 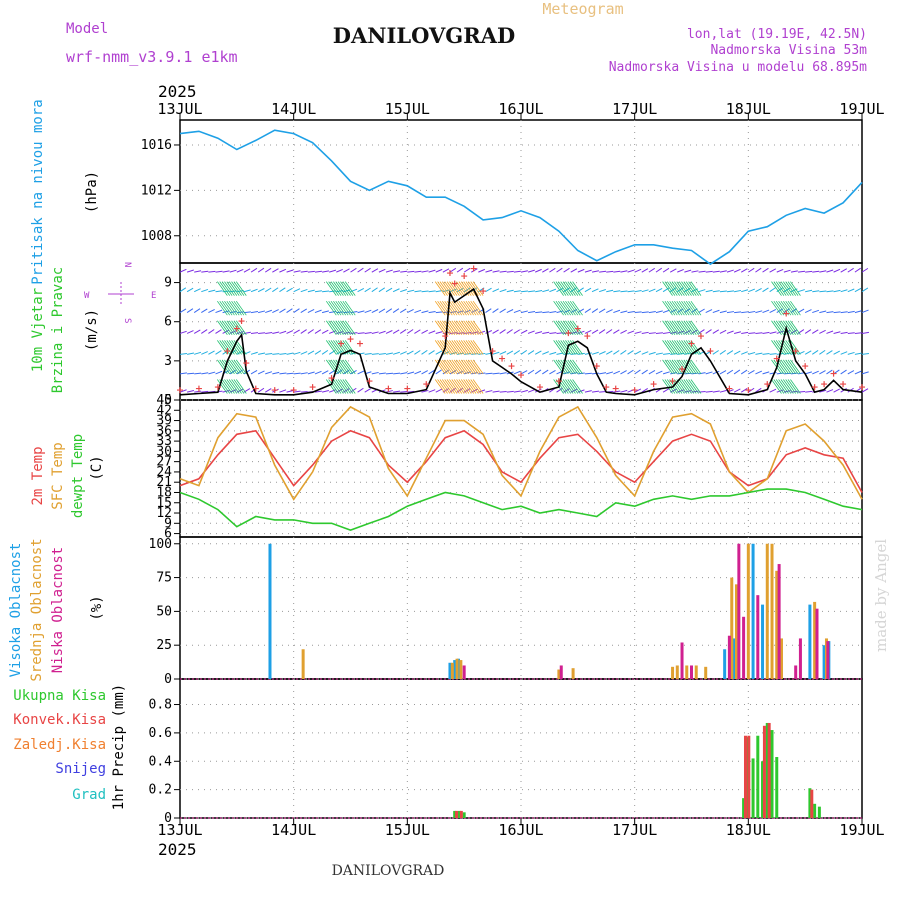 What do you see at coordinates (461, 814) in the screenshot?
I see `conv-precip-bar` at bounding box center [461, 814].